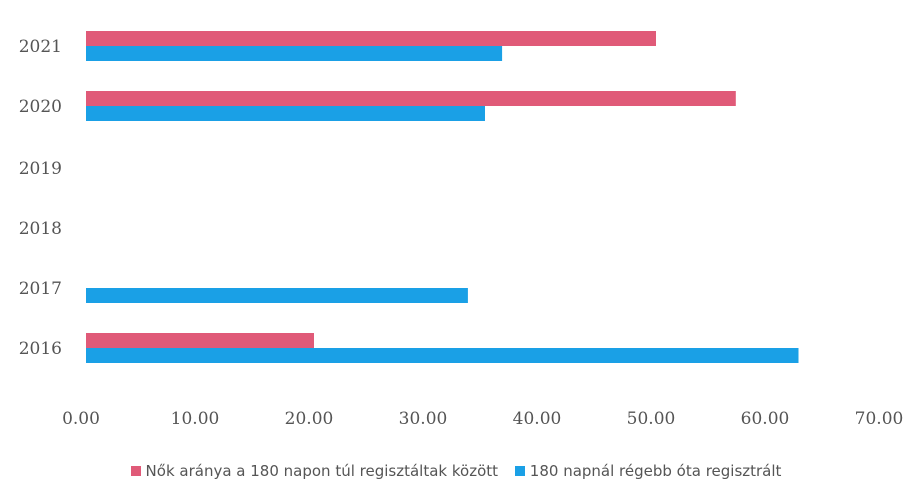 The height and width of the screenshot is (495, 912). I want to click on bar-women-2020, so click(411, 98).